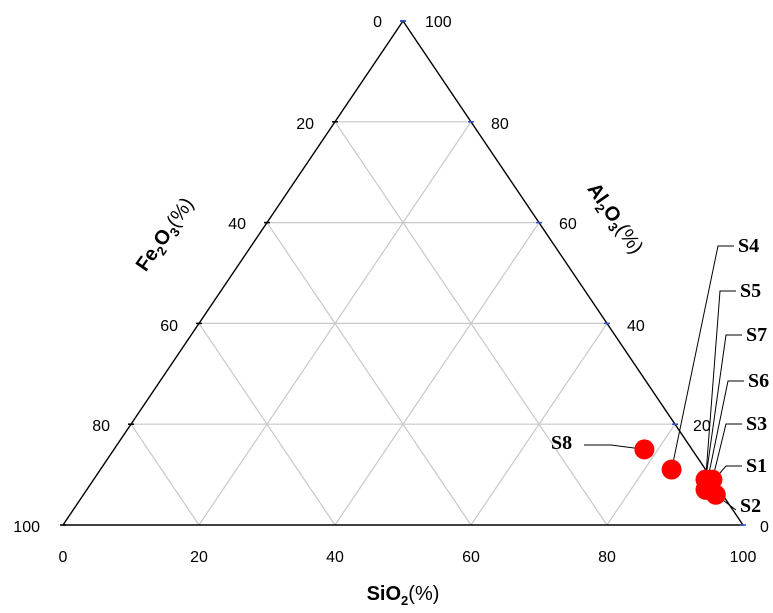 The width and height of the screenshot is (773, 613). What do you see at coordinates (671, 469) in the screenshot?
I see `data-point-s4` at bounding box center [671, 469].